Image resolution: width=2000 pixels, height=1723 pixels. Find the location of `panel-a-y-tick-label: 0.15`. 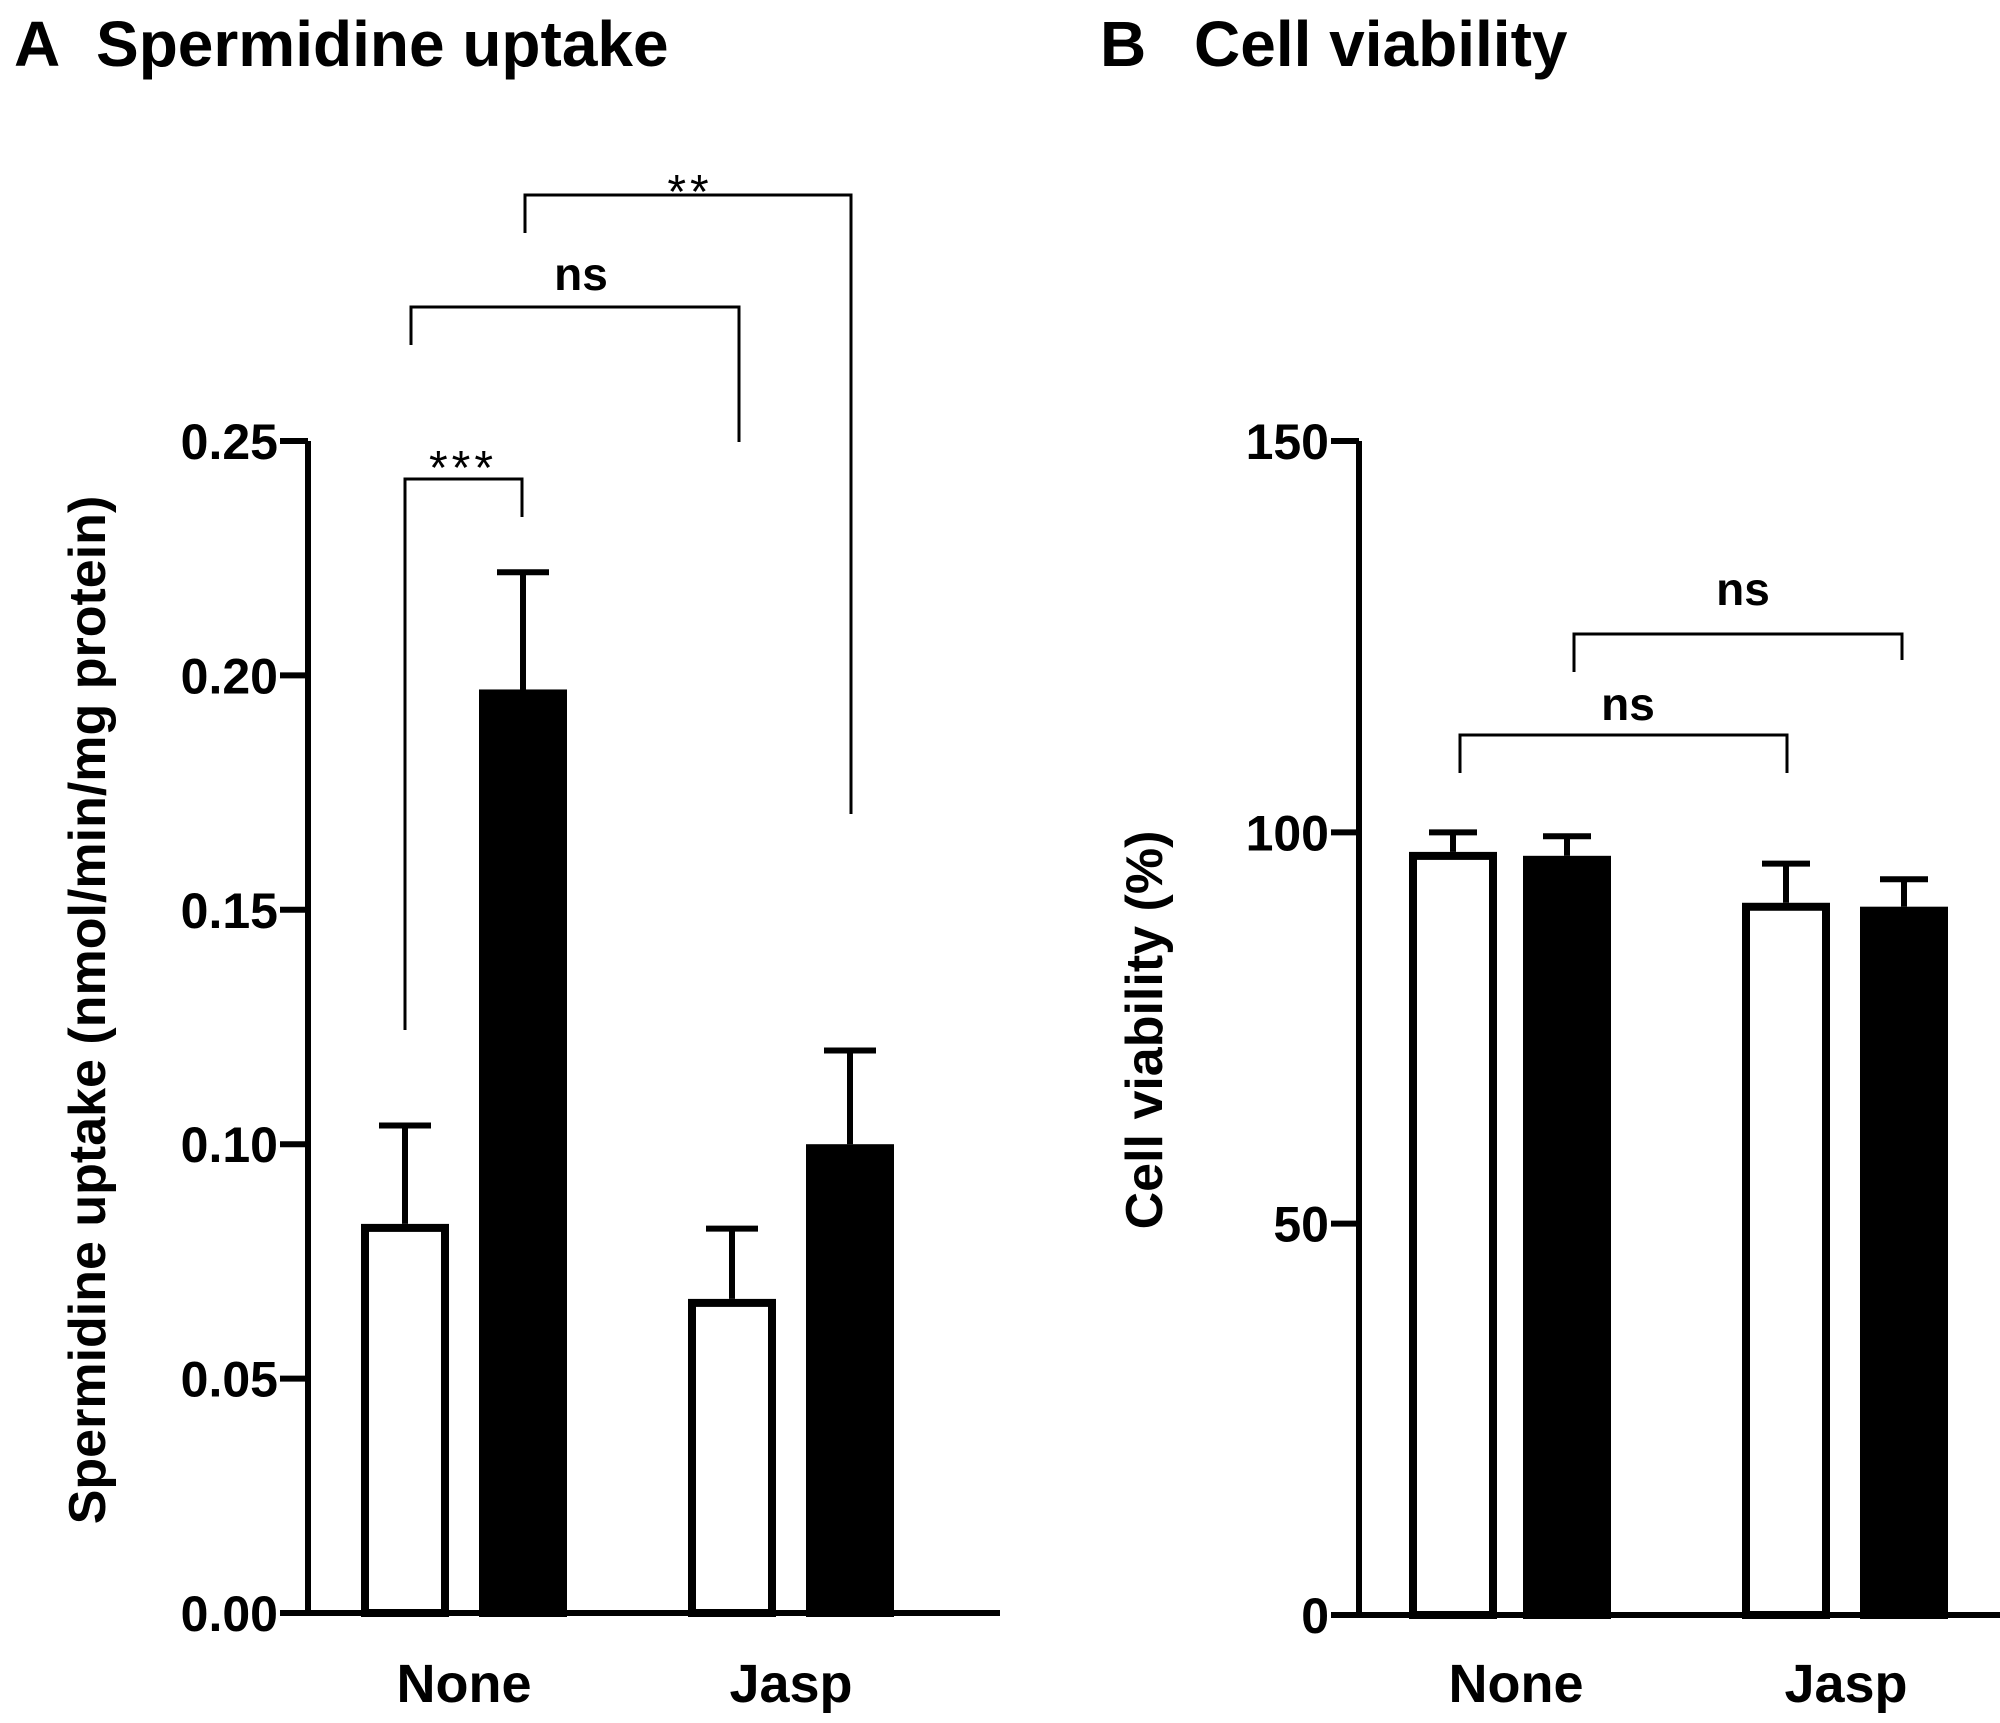

panel-a-y-tick-label: 0.15 is located at coordinates (229, 911).